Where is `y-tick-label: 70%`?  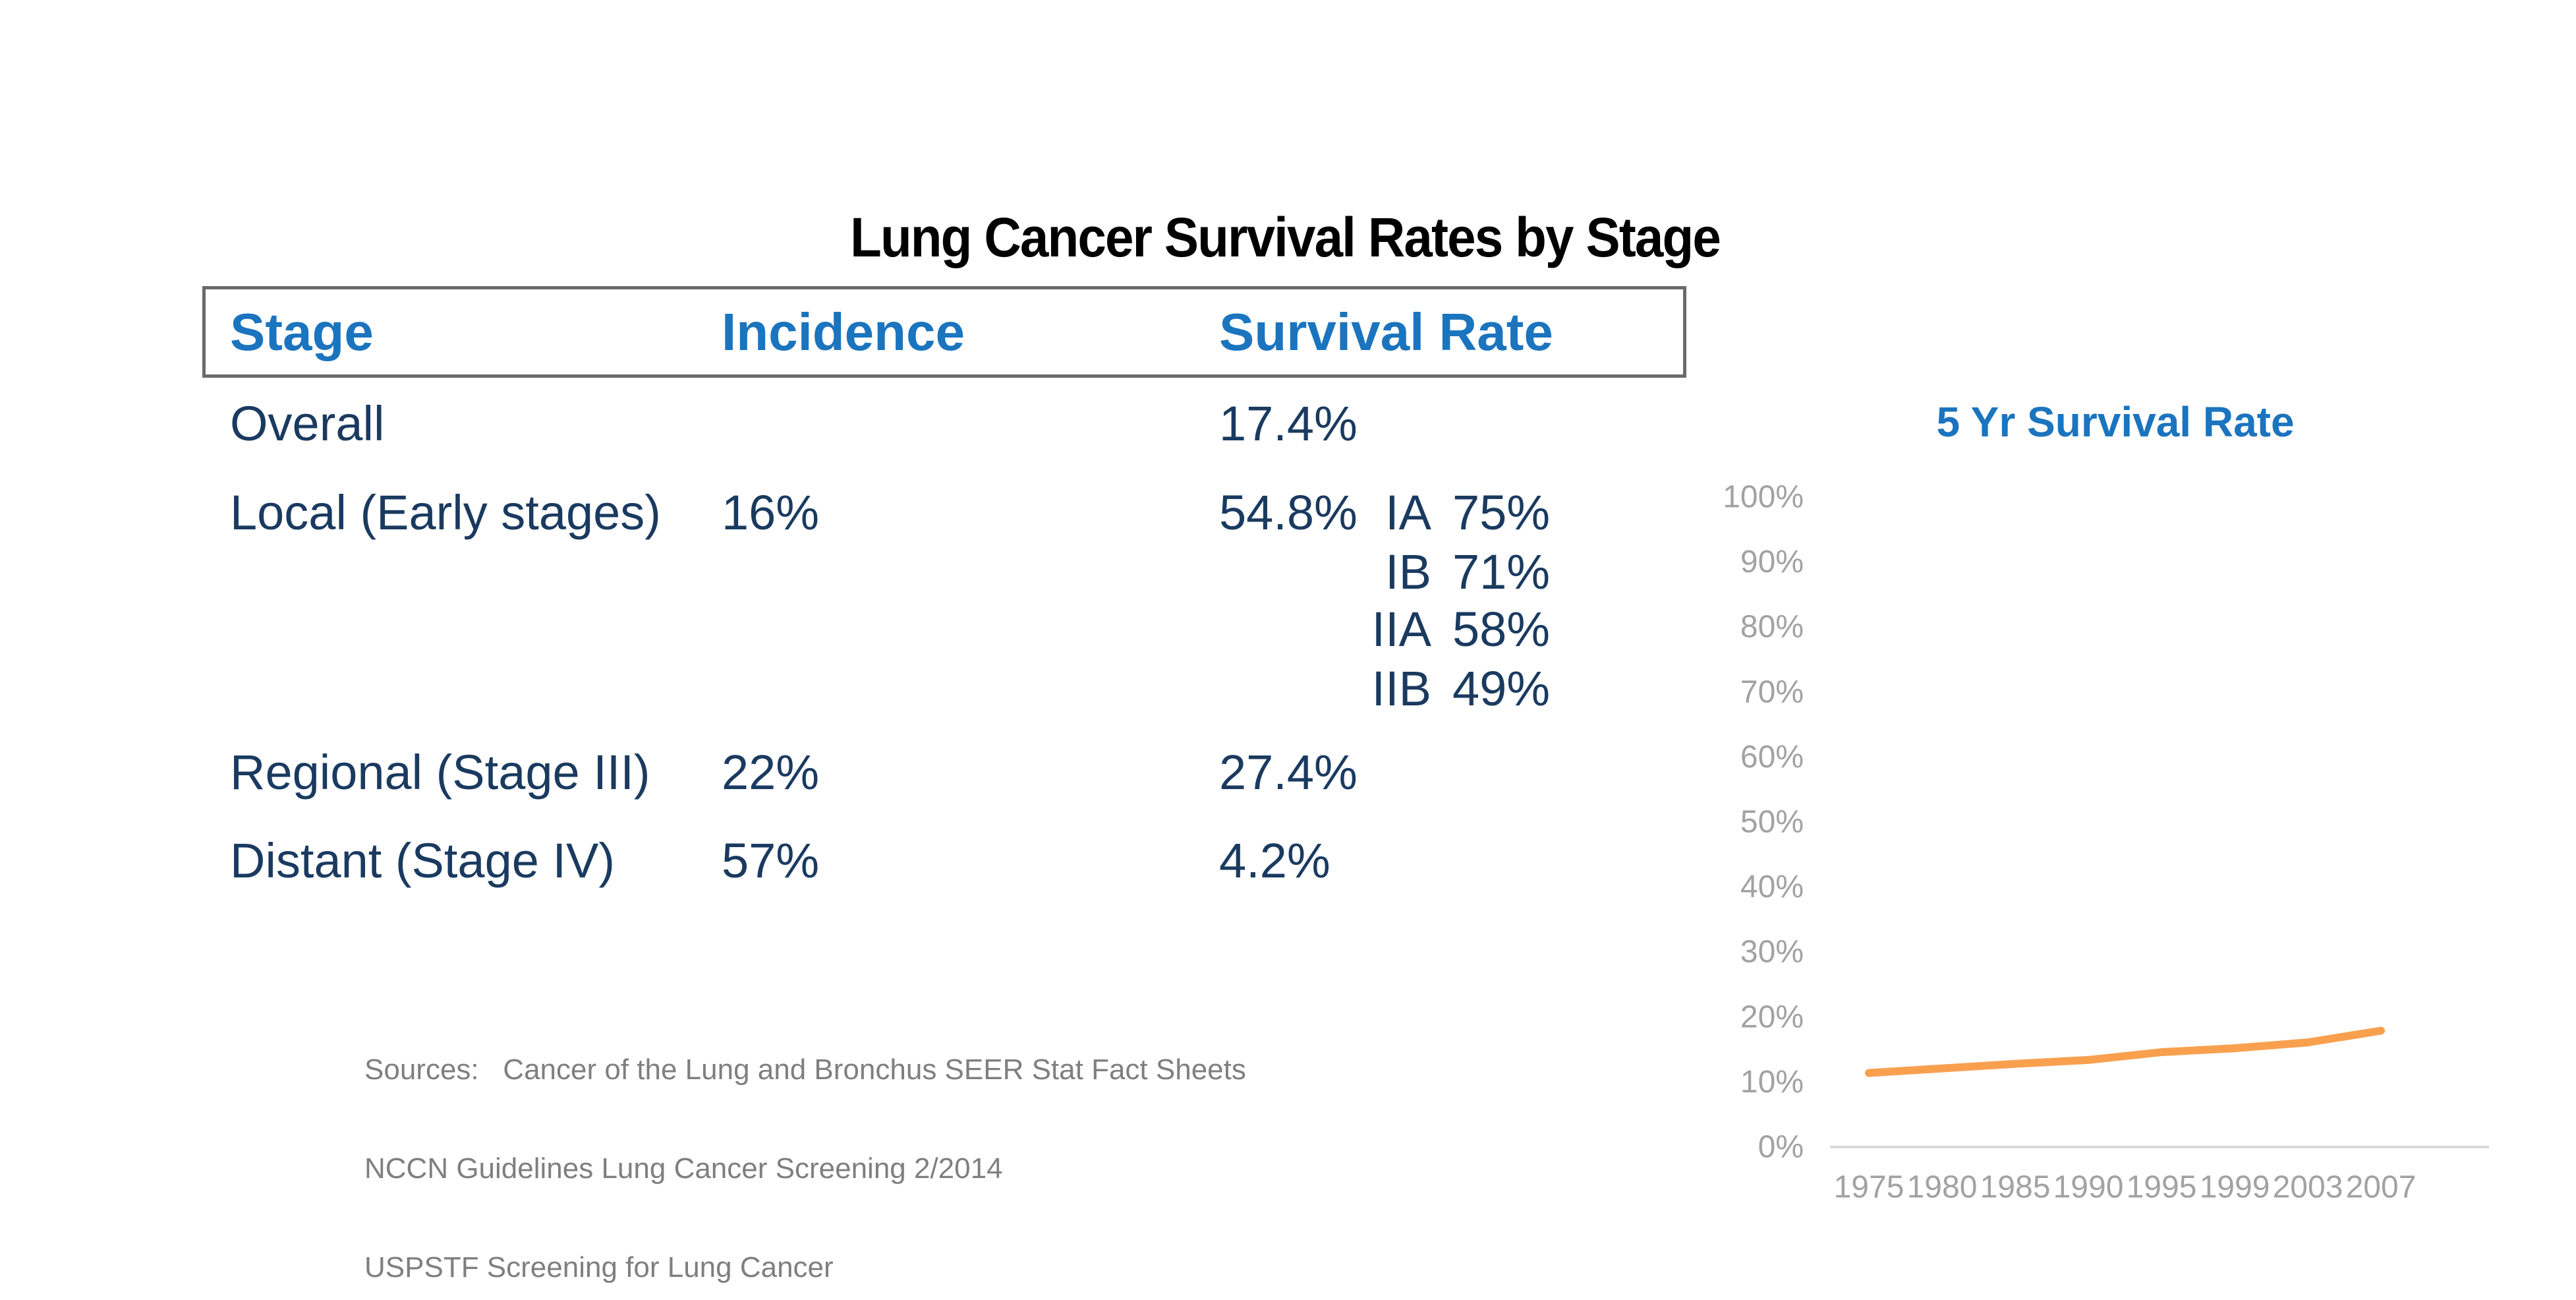
y-tick-label: 70% is located at coordinates (1772, 691).